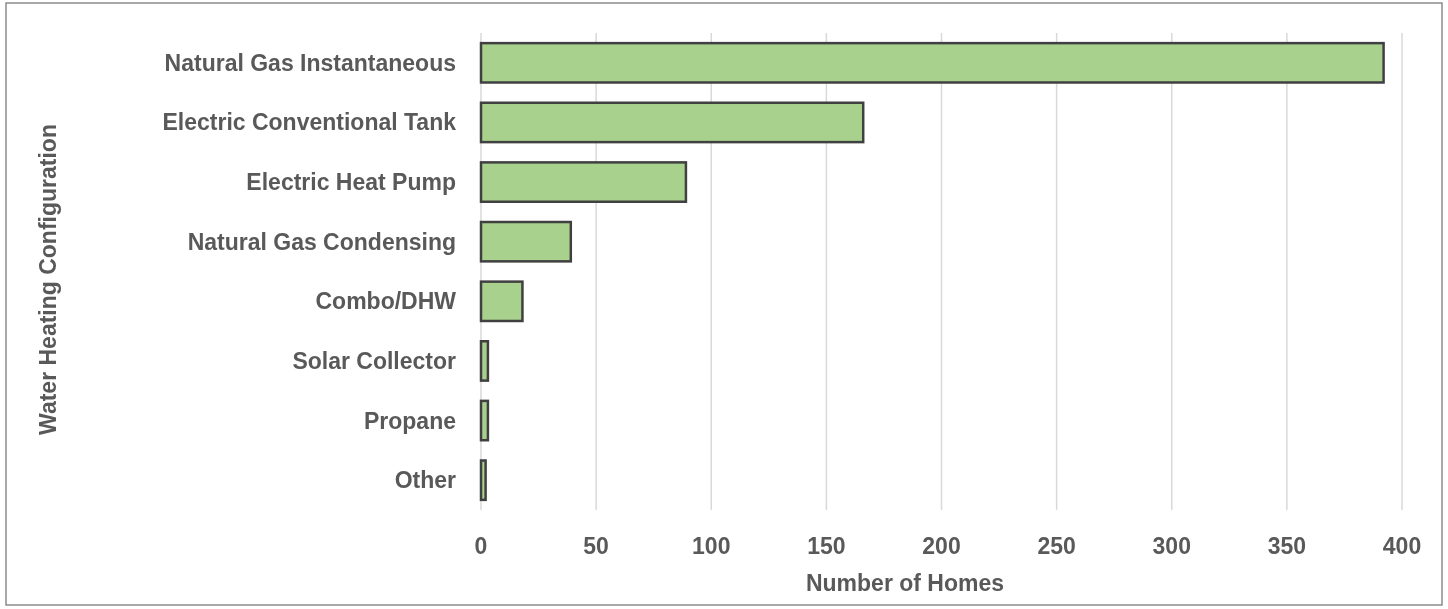  I want to click on y-tick-label: Combo/DHW, so click(386, 301).